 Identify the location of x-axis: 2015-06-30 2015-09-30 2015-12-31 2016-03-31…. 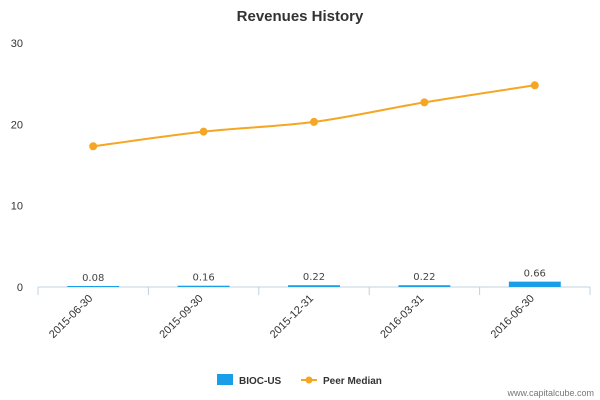
(314, 313).